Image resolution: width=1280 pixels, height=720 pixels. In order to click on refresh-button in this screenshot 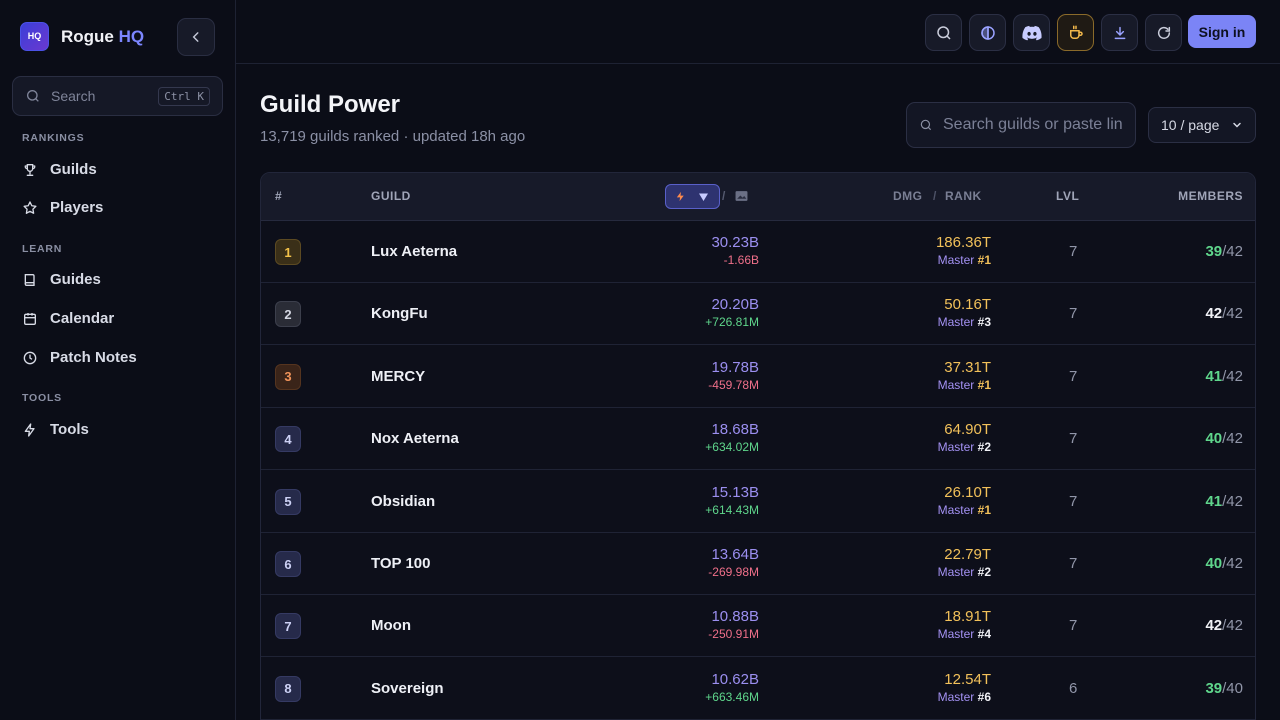, I will do `click(1163, 32)`.